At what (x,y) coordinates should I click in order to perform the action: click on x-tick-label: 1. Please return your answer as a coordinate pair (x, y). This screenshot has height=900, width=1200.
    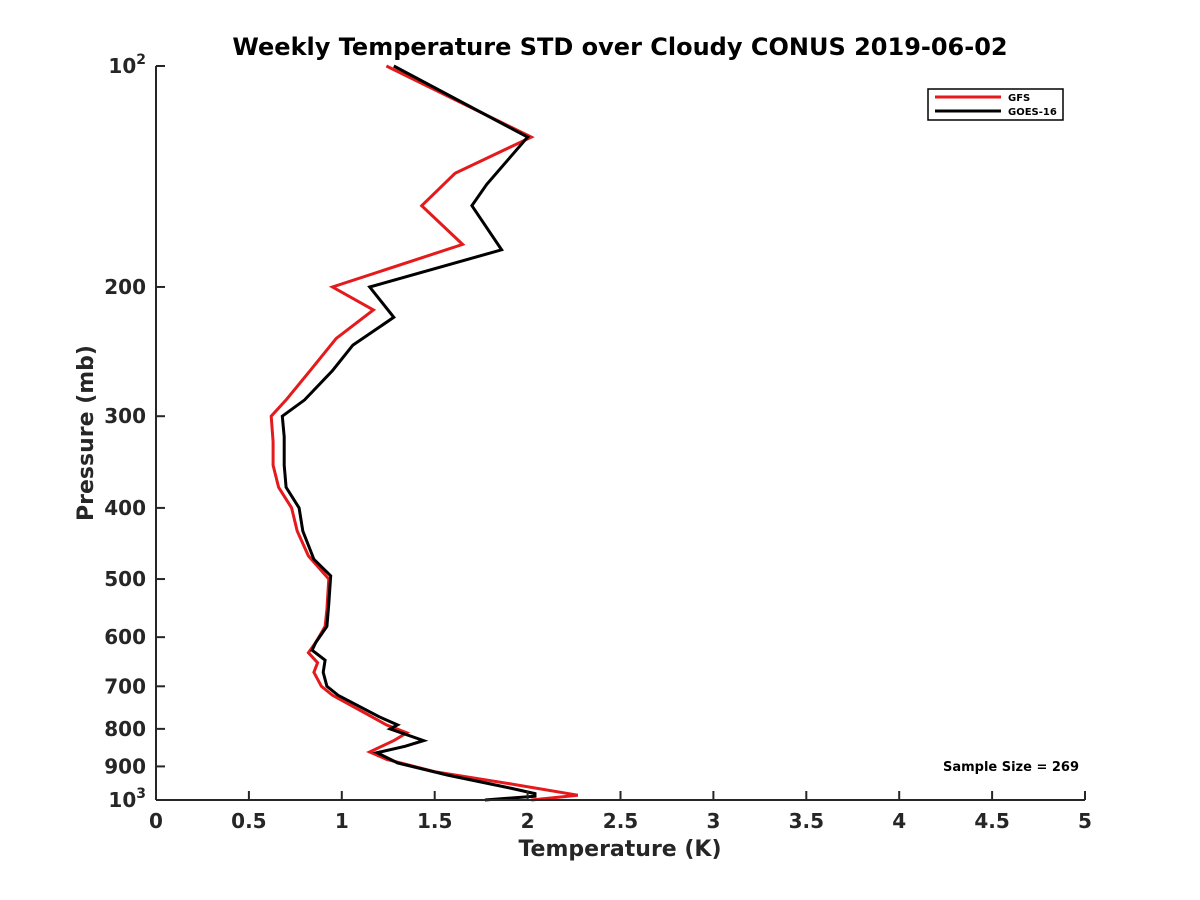
    Looking at the image, I should click on (342, 821).